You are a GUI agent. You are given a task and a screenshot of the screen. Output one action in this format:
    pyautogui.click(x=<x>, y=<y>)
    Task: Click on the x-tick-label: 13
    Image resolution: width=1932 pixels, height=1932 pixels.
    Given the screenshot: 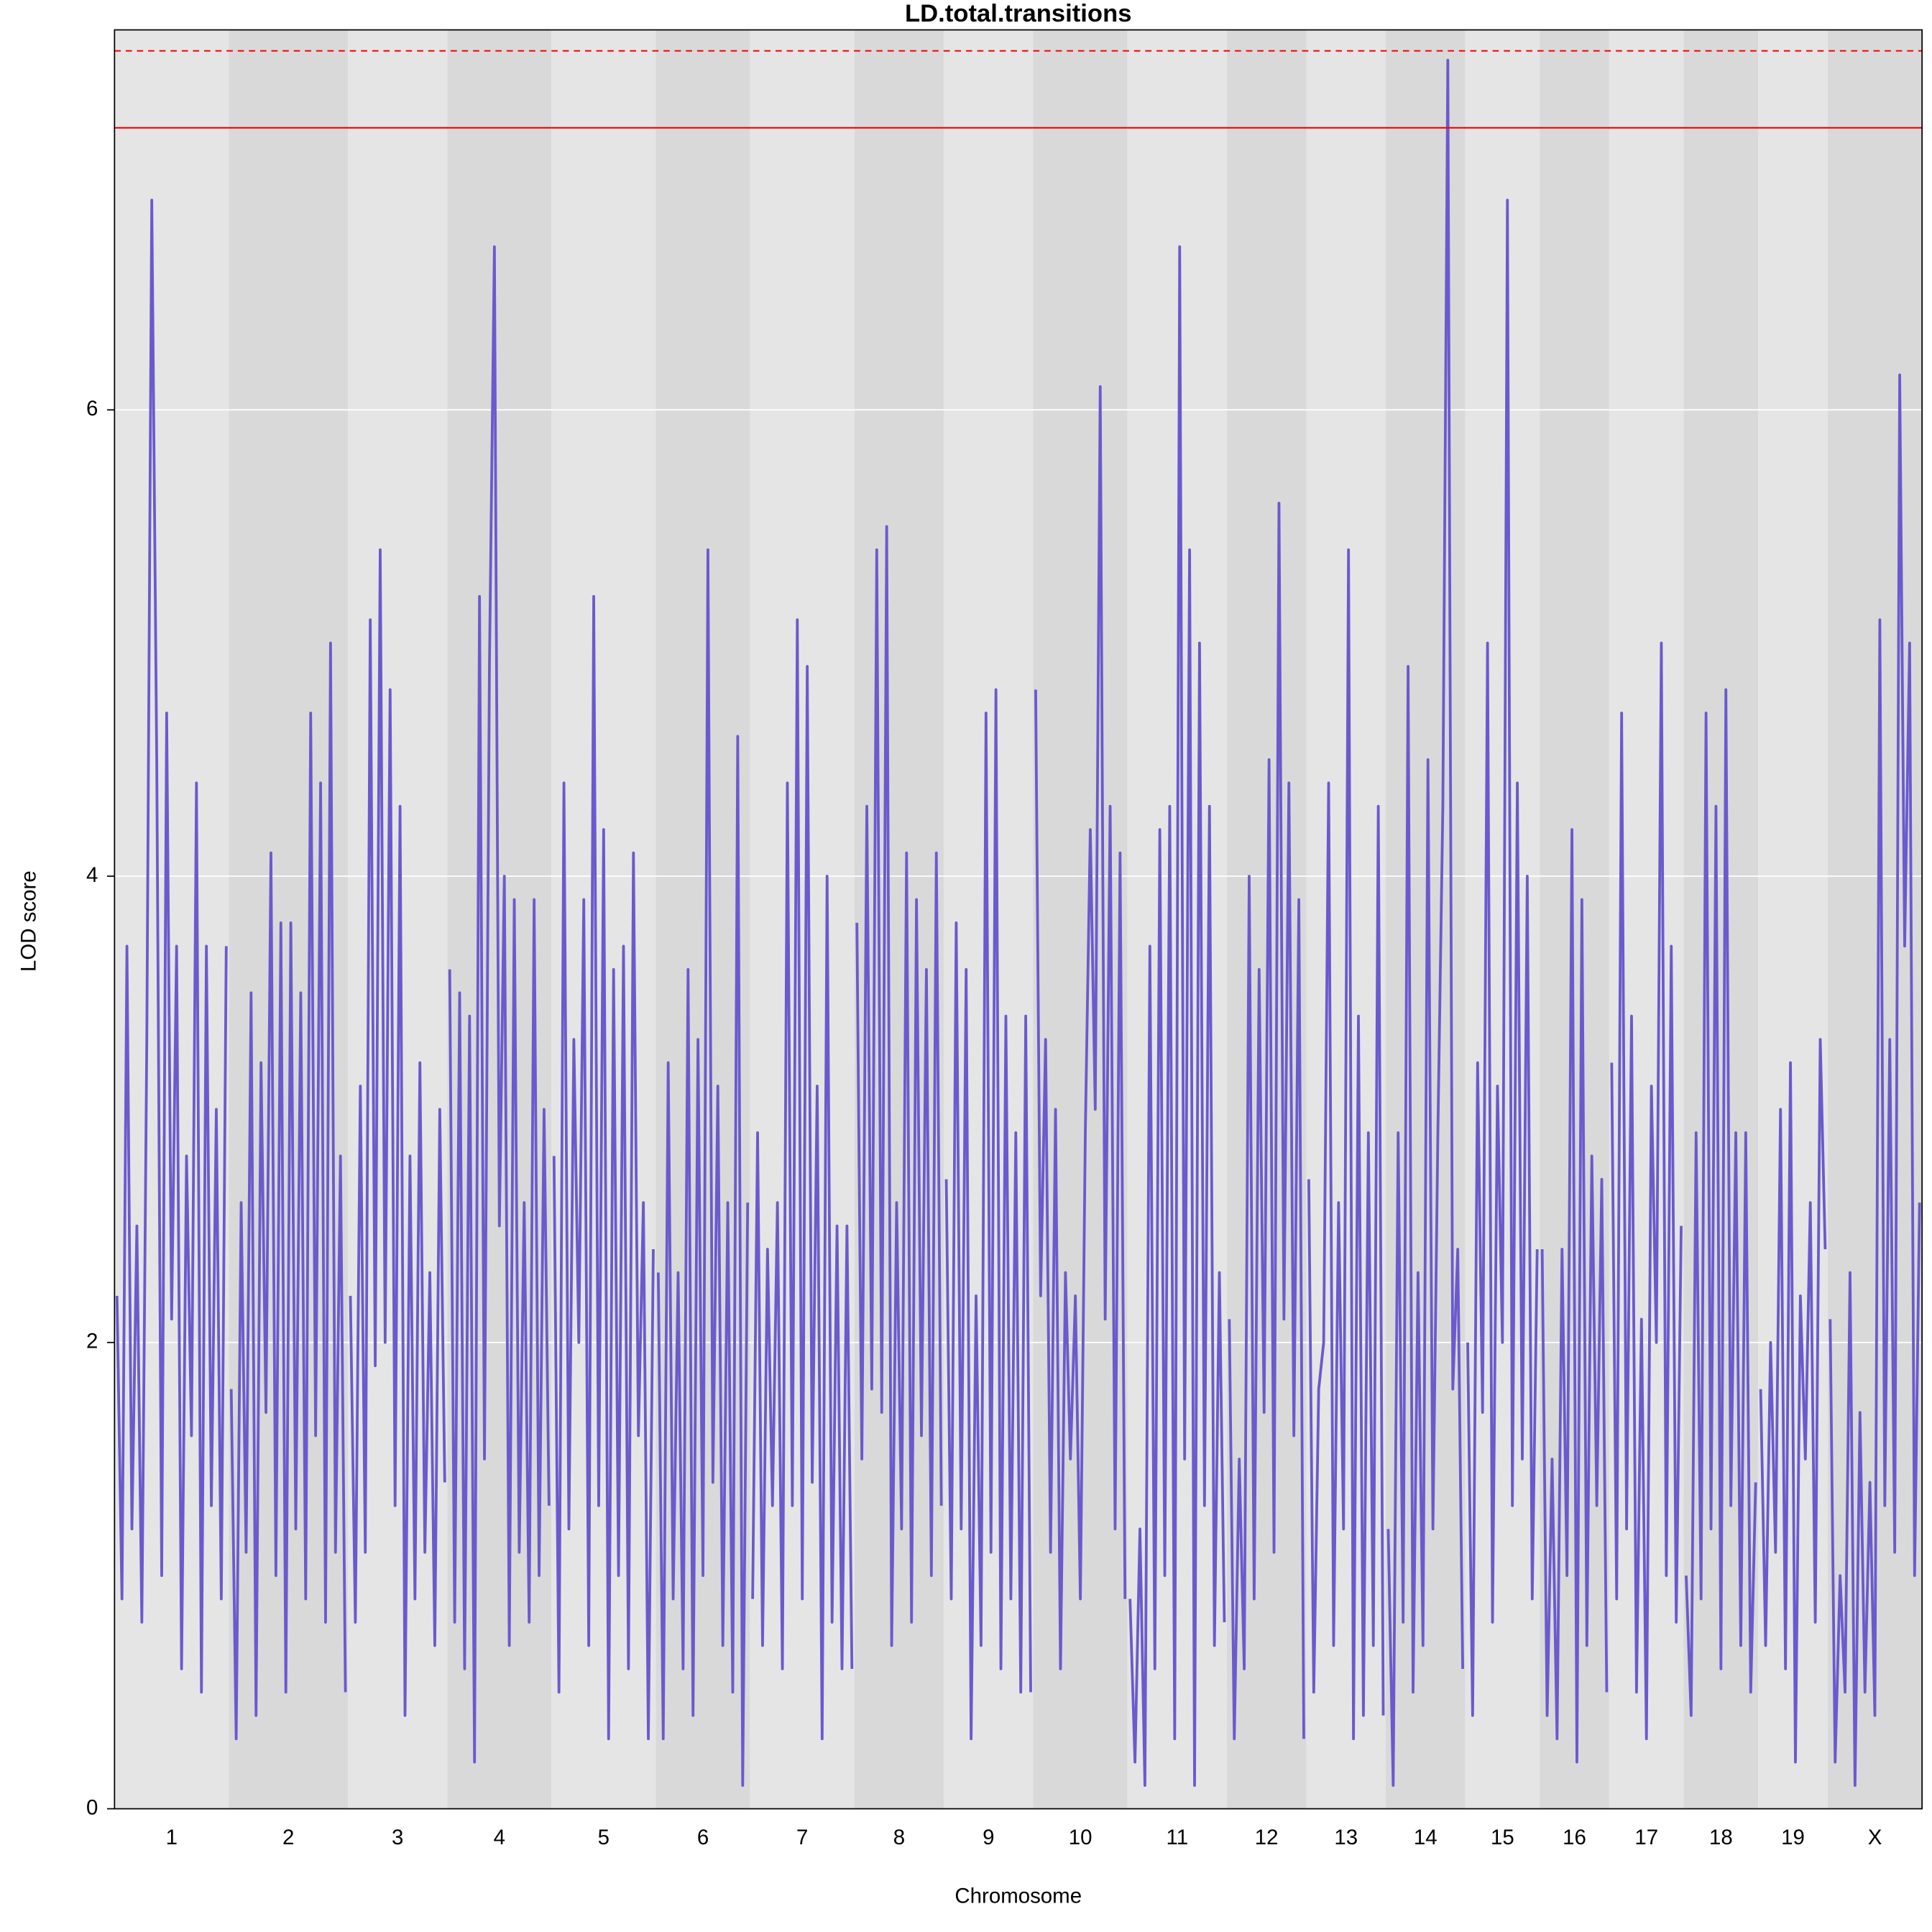 What is the action you would take?
    pyautogui.click(x=1346, y=1837)
    